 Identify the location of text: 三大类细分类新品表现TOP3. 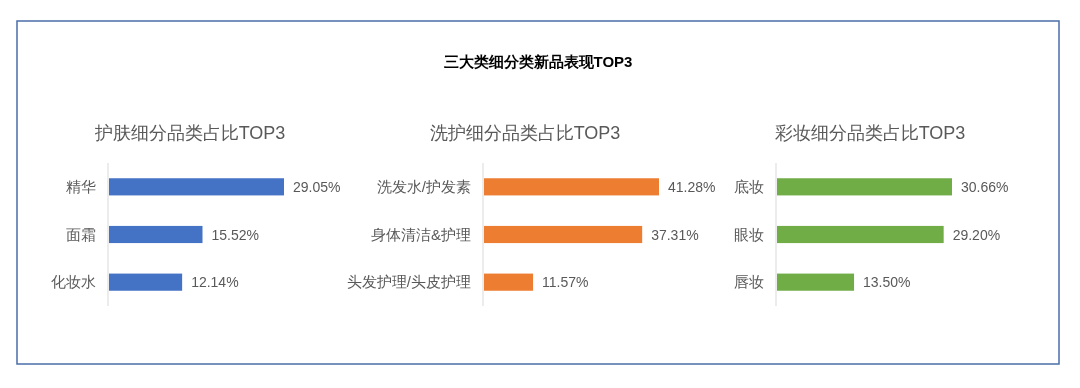
(538, 61).